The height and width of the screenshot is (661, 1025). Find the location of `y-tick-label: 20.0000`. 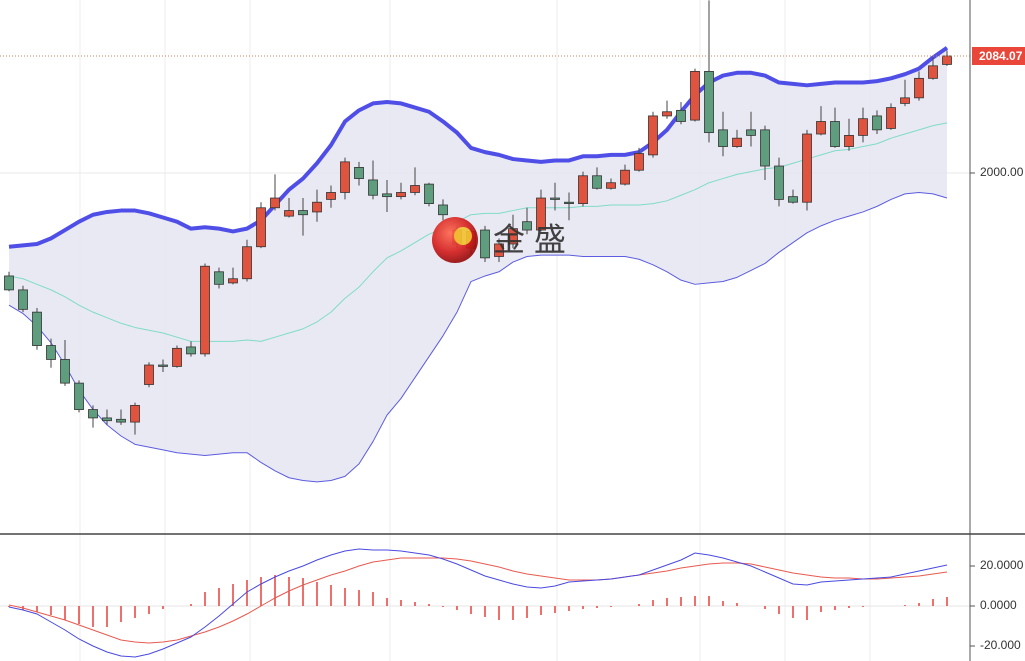

y-tick-label: 20.0000 is located at coordinates (1002, 565).